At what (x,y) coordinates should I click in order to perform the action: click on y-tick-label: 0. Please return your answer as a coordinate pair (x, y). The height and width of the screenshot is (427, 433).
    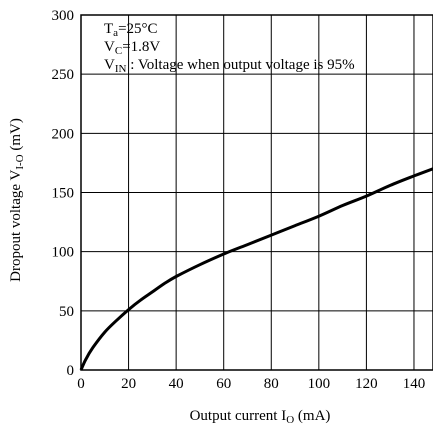
    Looking at the image, I should click on (71, 371).